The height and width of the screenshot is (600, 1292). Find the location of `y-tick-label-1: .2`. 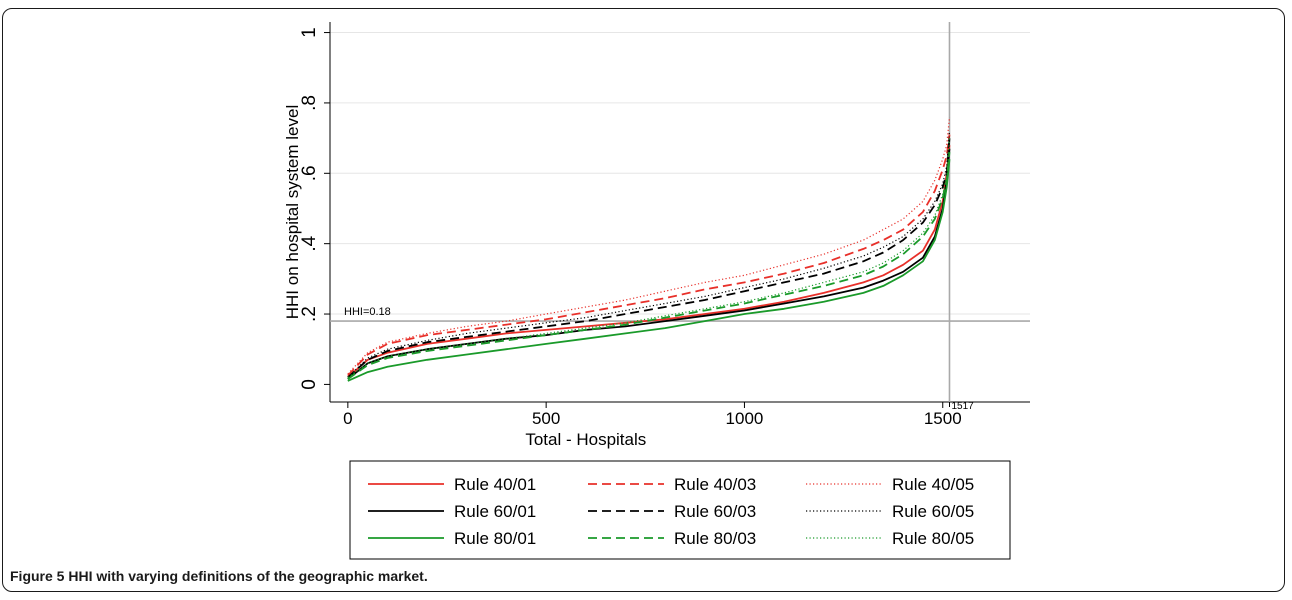

y-tick-label-1: .2 is located at coordinates (309, 314).